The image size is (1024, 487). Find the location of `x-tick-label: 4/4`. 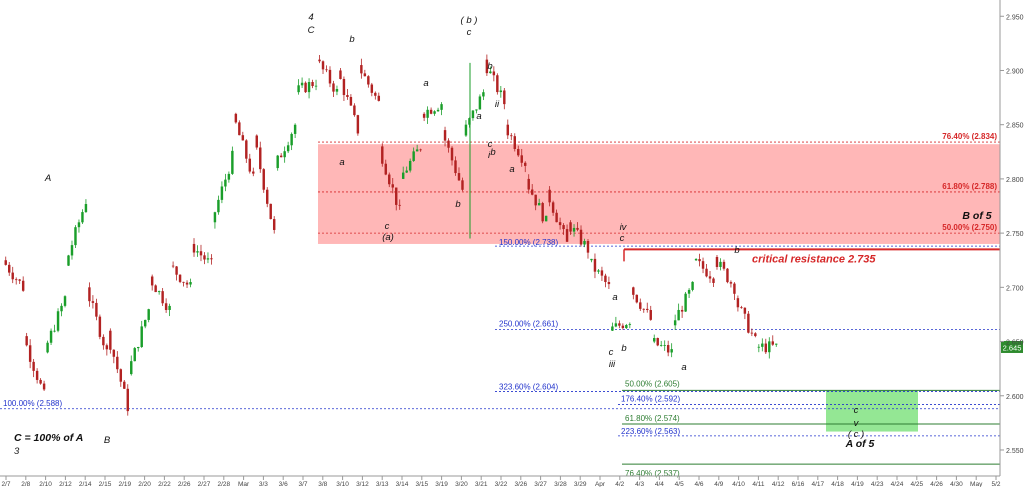

x-tick-label: 4/4 is located at coordinates (659, 484).